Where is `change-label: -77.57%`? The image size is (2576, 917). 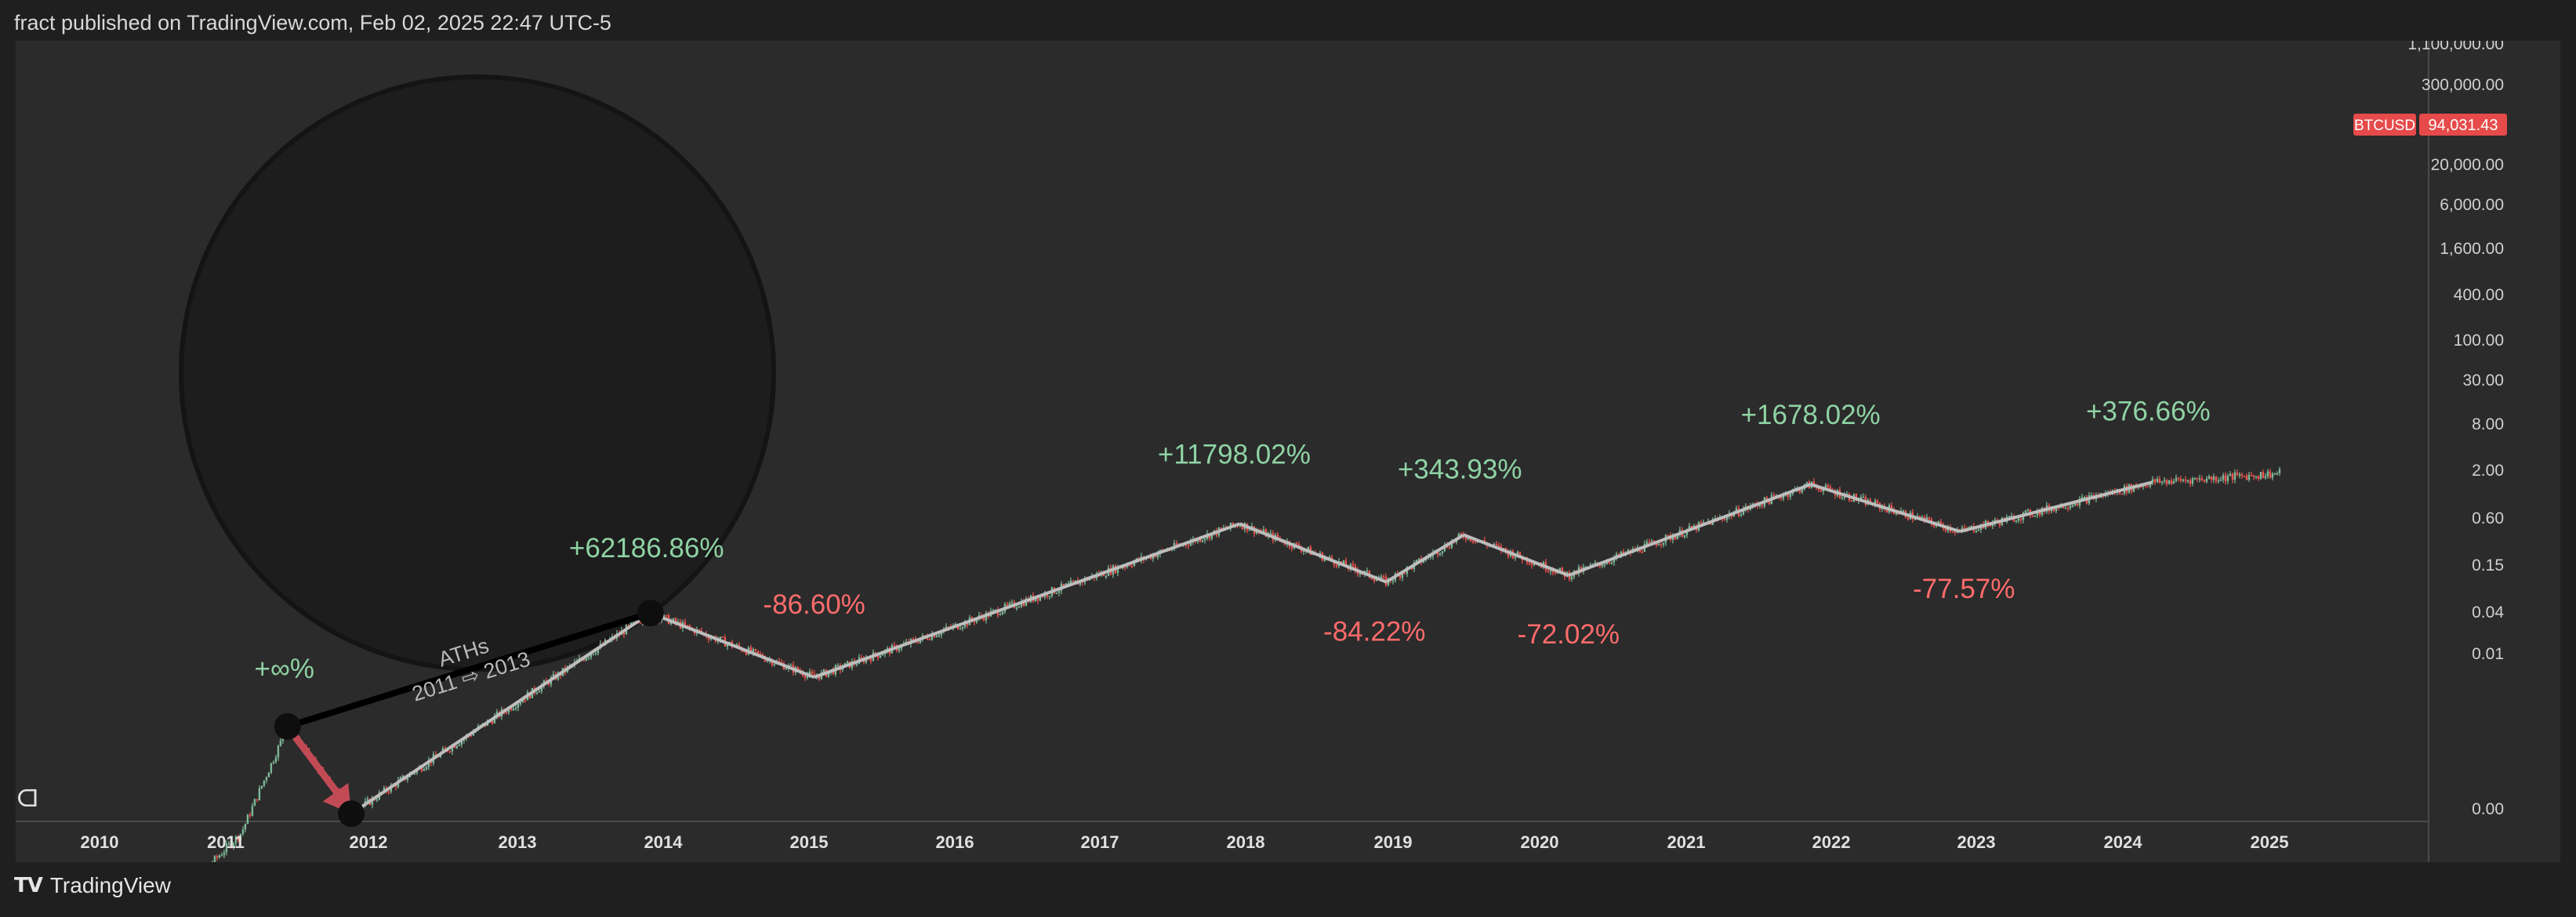 change-label: -77.57% is located at coordinates (1964, 589).